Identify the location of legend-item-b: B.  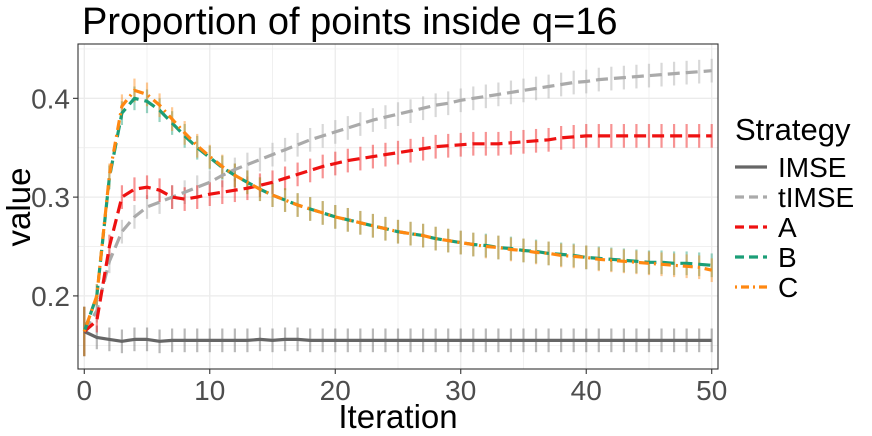
(766, 257).